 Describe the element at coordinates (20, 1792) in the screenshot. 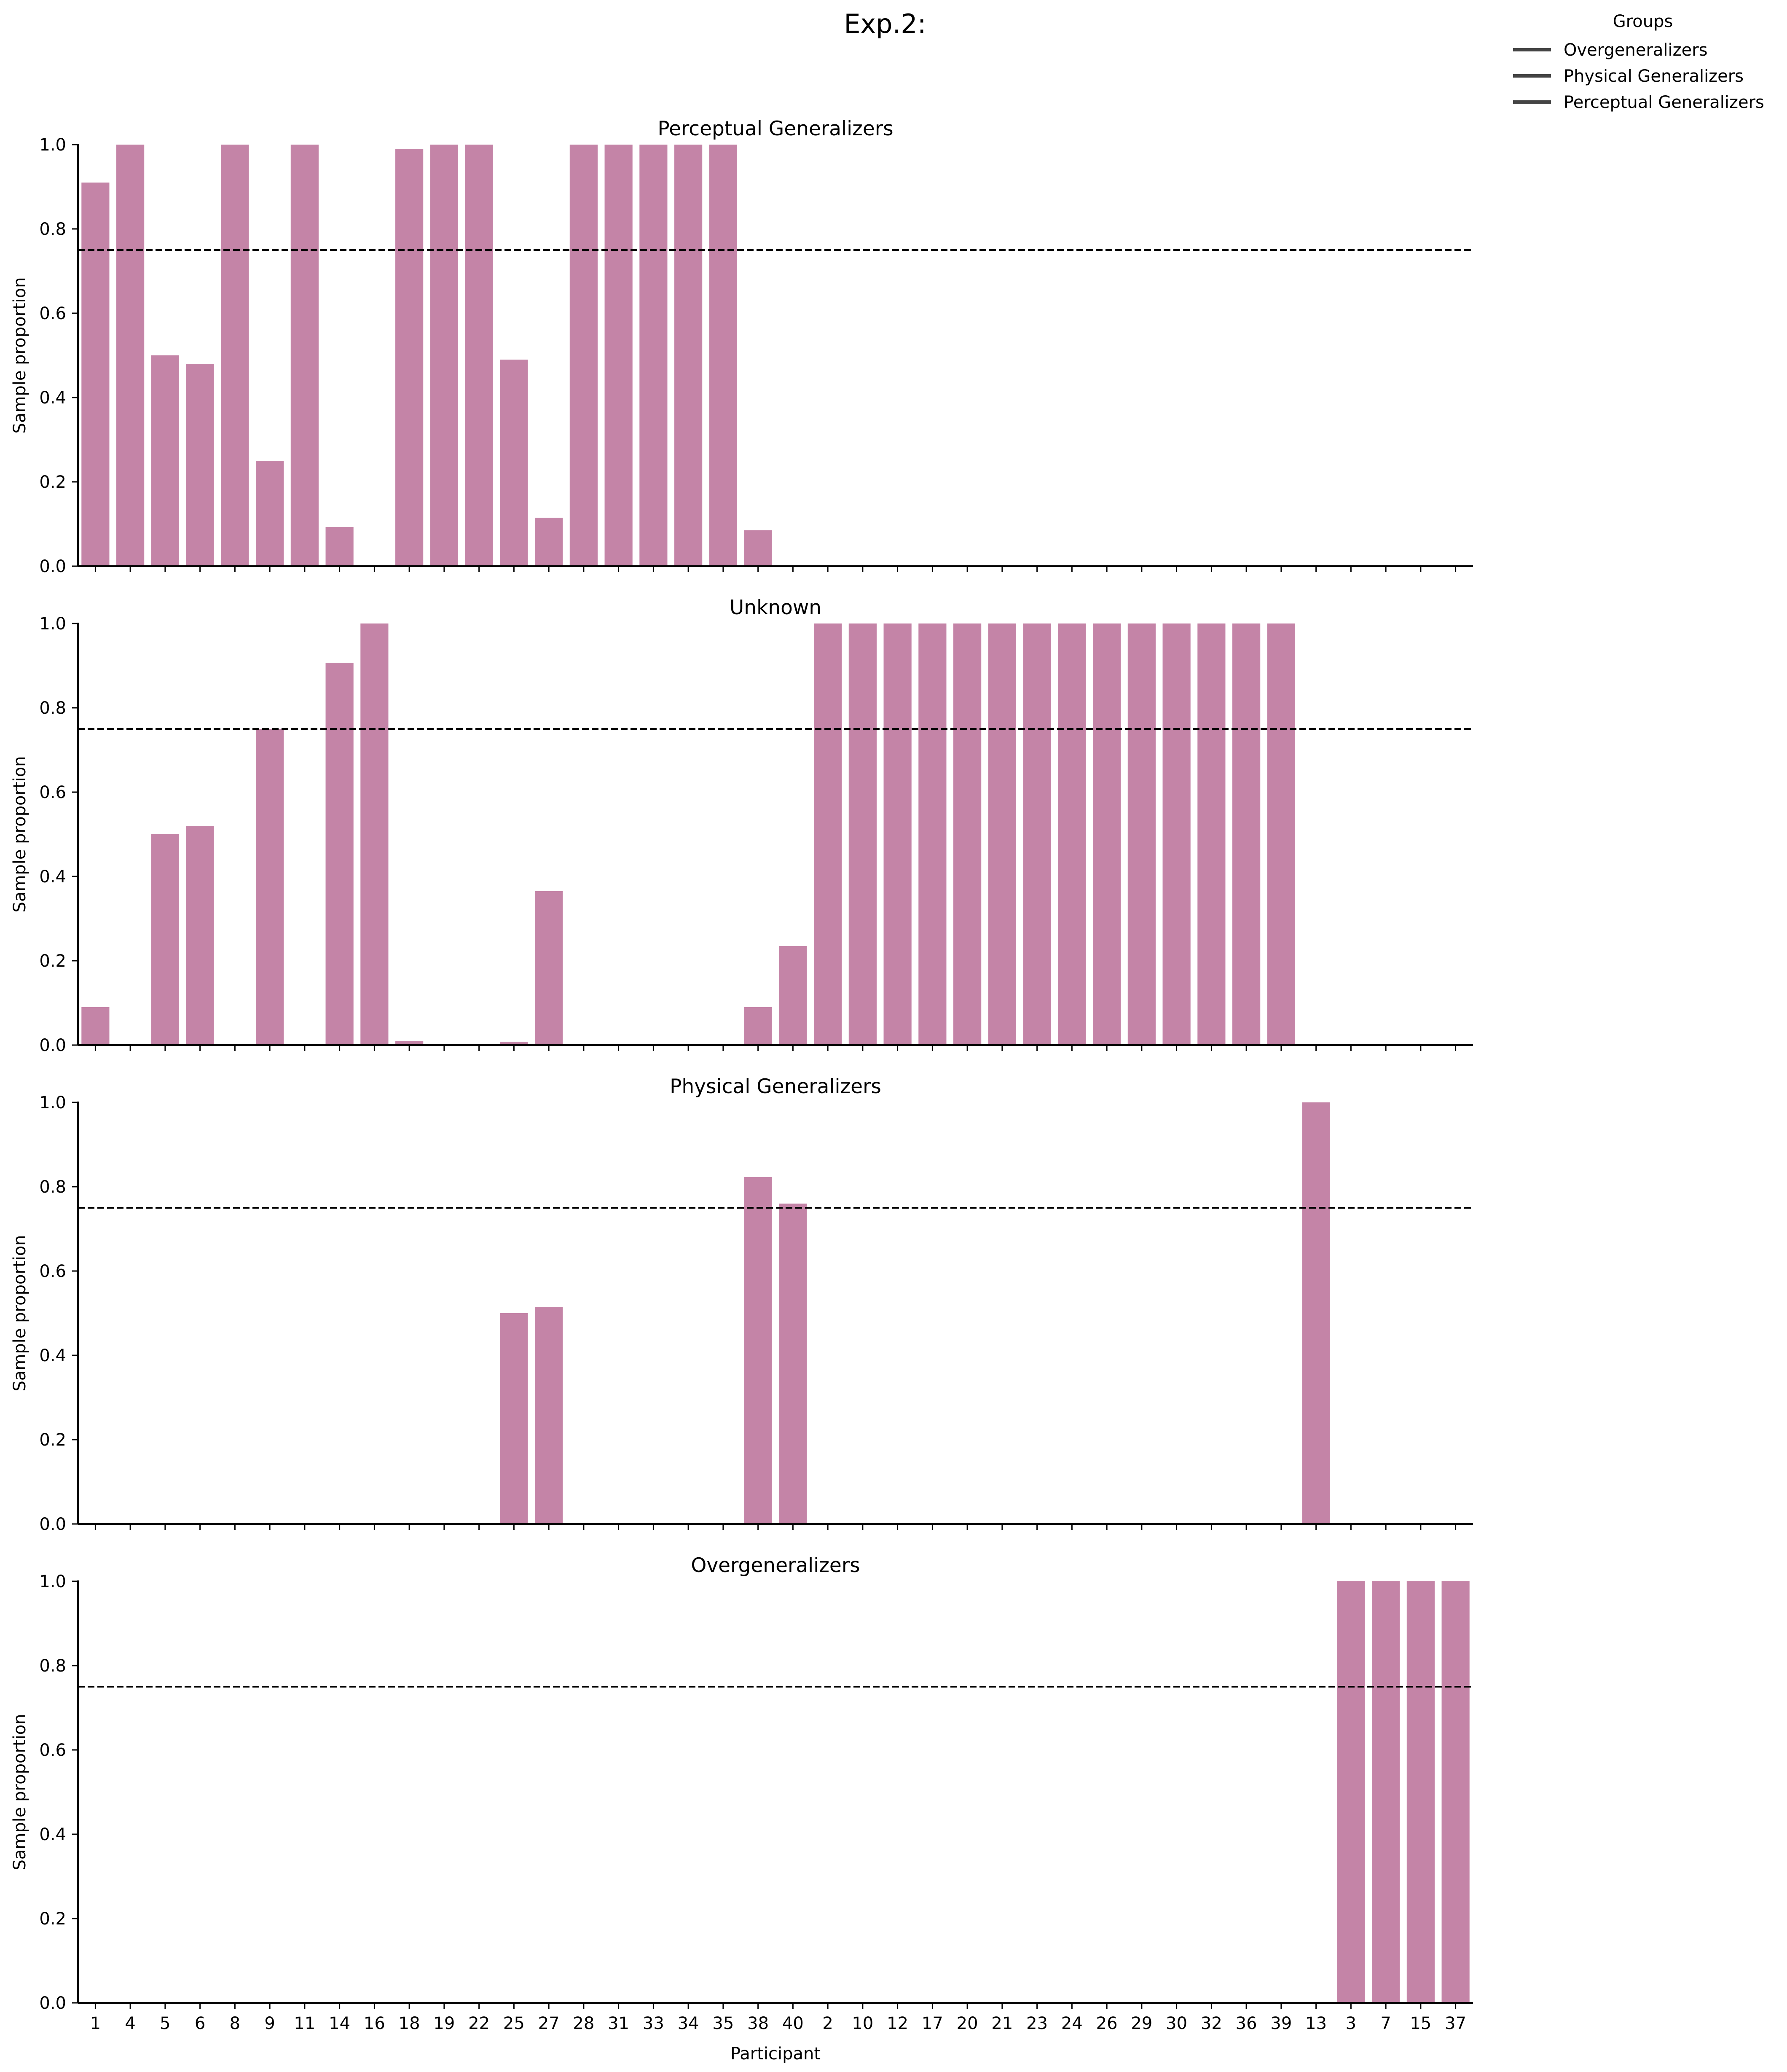

I see `y-axis-label-3: Sample proportion` at that location.